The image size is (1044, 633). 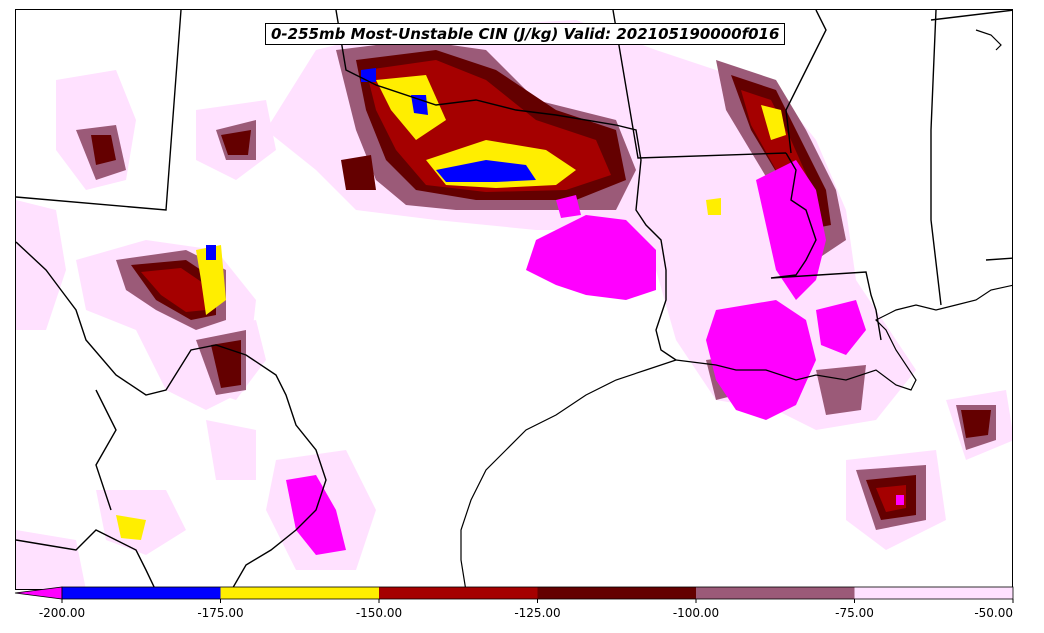 I want to click on colorbar-tick-label: -200.00, so click(x=62, y=613).